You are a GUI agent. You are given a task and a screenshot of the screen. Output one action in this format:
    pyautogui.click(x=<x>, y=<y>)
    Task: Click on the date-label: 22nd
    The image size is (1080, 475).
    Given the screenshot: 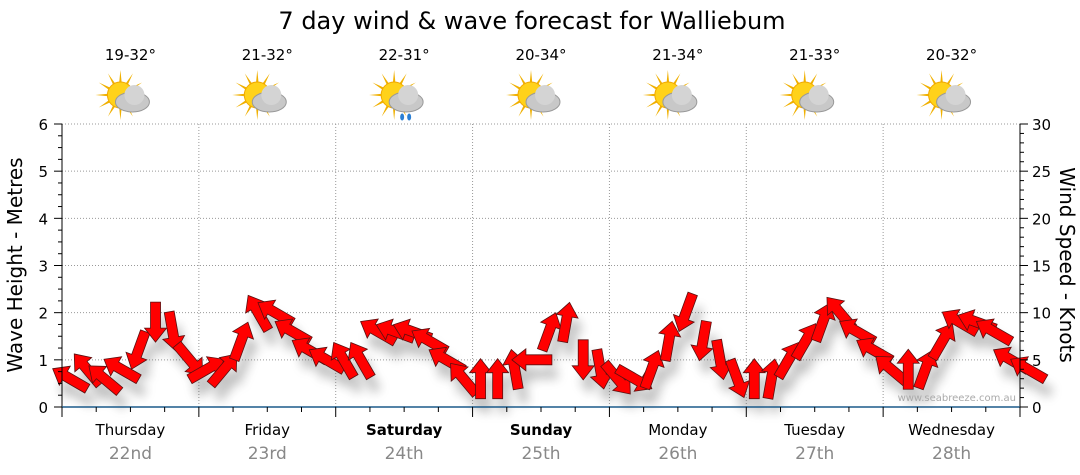 What is the action you would take?
    pyautogui.click(x=130, y=454)
    